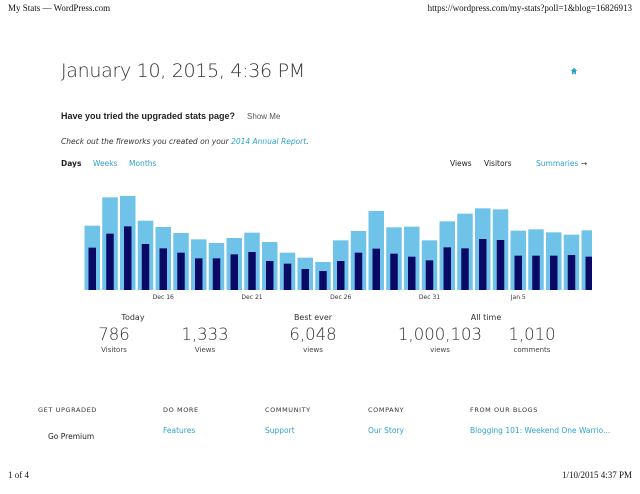 Image resolution: width=640 pixels, height=494 pixels. What do you see at coordinates (205, 350) in the screenshot?
I see `today-views-label: Views` at bounding box center [205, 350].